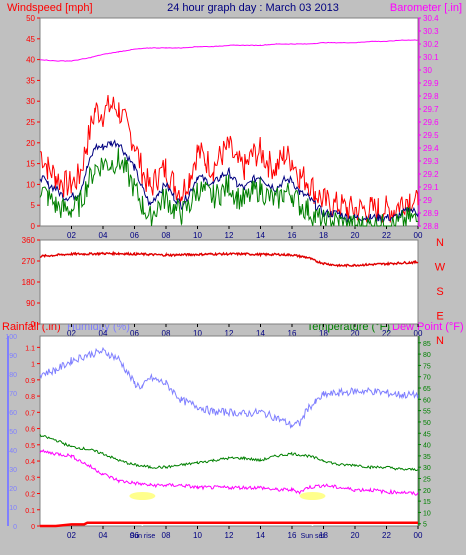 This screenshot has height=555, width=466. Describe the element at coordinates (30, 348) in the screenshot. I see `rain-tick-label: 1.1` at that location.